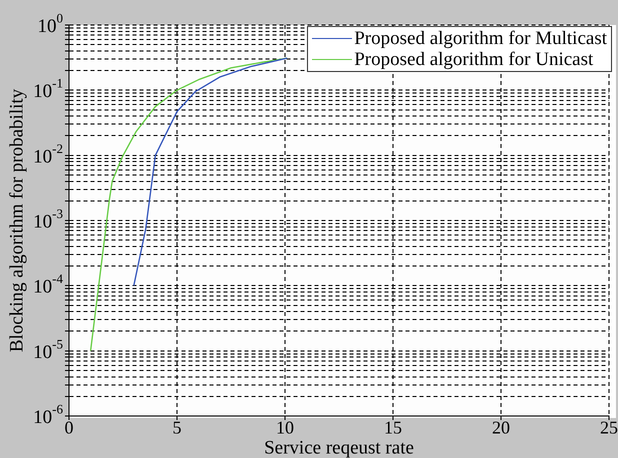 This screenshot has width=618, height=458. What do you see at coordinates (609, 428) in the screenshot?
I see `x-tick-label: 25` at bounding box center [609, 428].